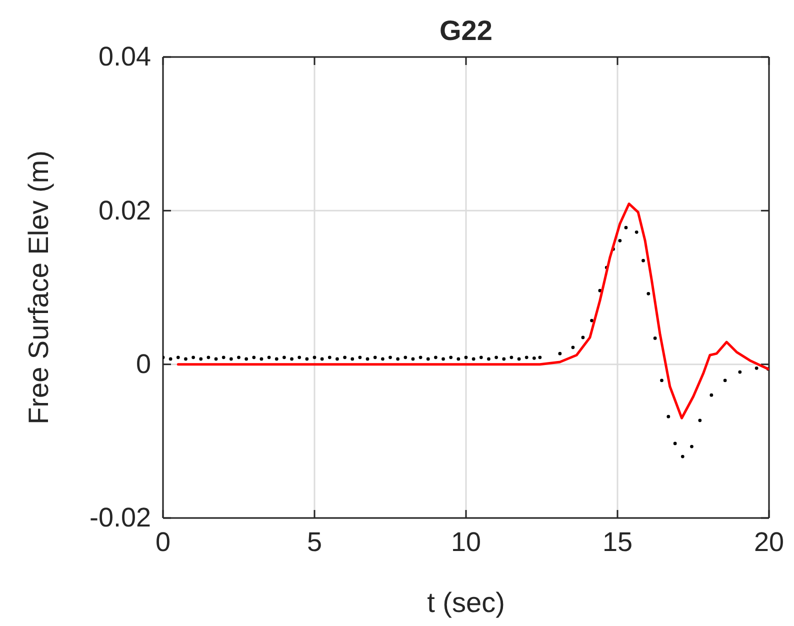 The image size is (794, 626). Describe the element at coordinates (163, 542) in the screenshot. I see `x-tick-label: 0` at that location.